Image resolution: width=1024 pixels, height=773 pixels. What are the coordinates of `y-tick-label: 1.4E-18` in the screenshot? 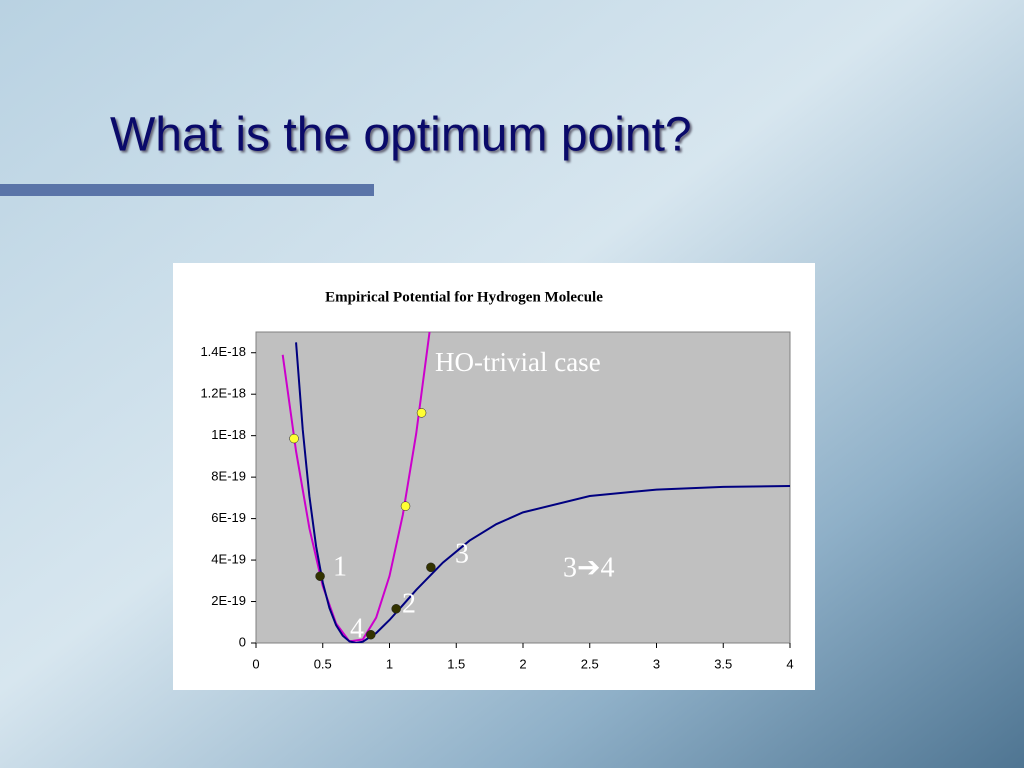 It's located at (223, 351).